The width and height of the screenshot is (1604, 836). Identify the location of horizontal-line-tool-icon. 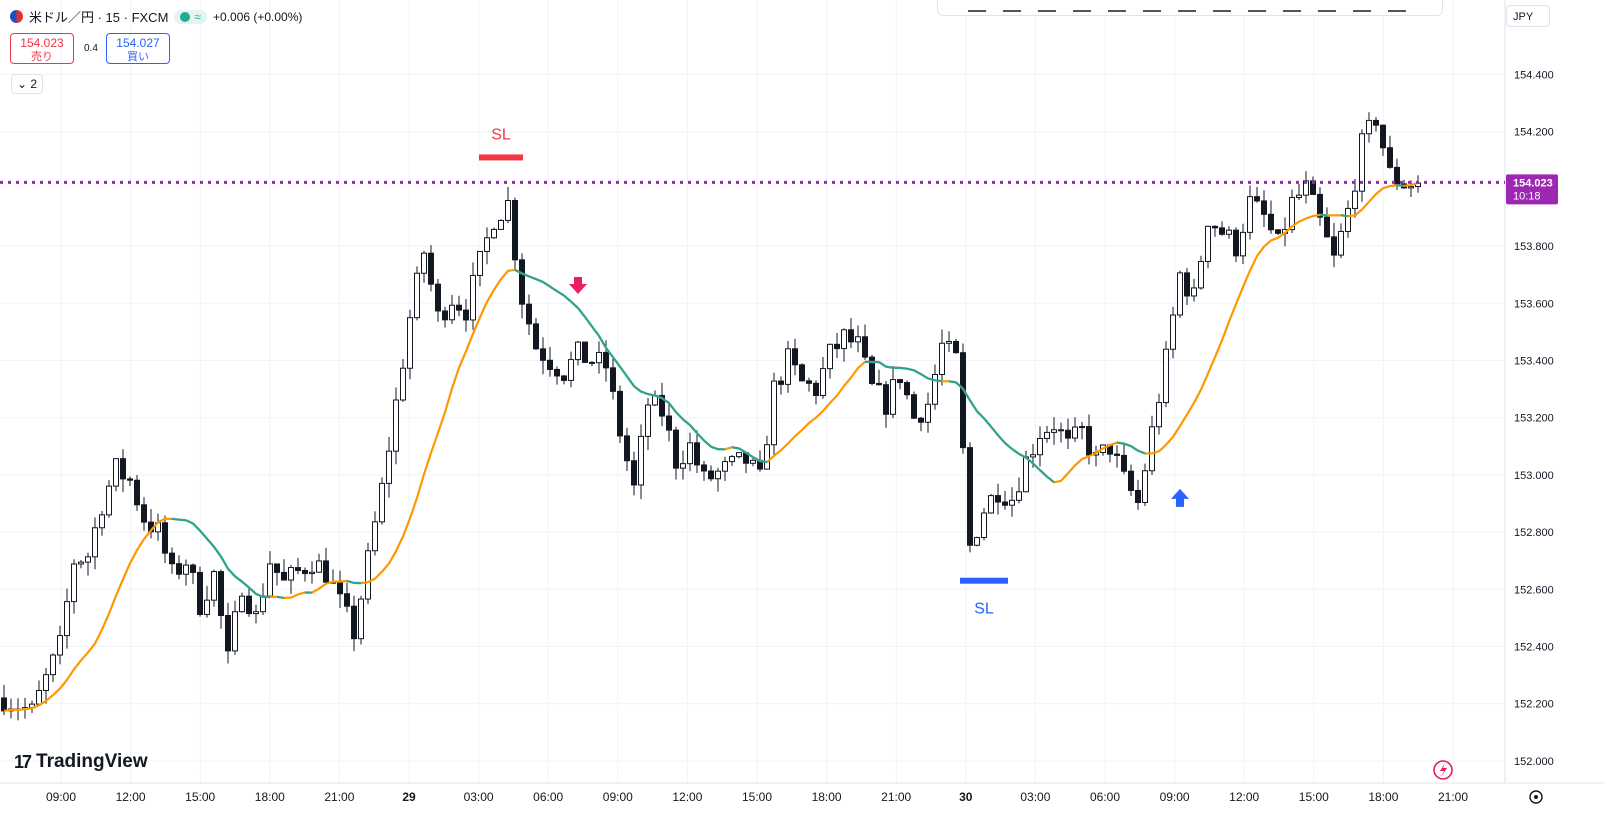
(977, 6).